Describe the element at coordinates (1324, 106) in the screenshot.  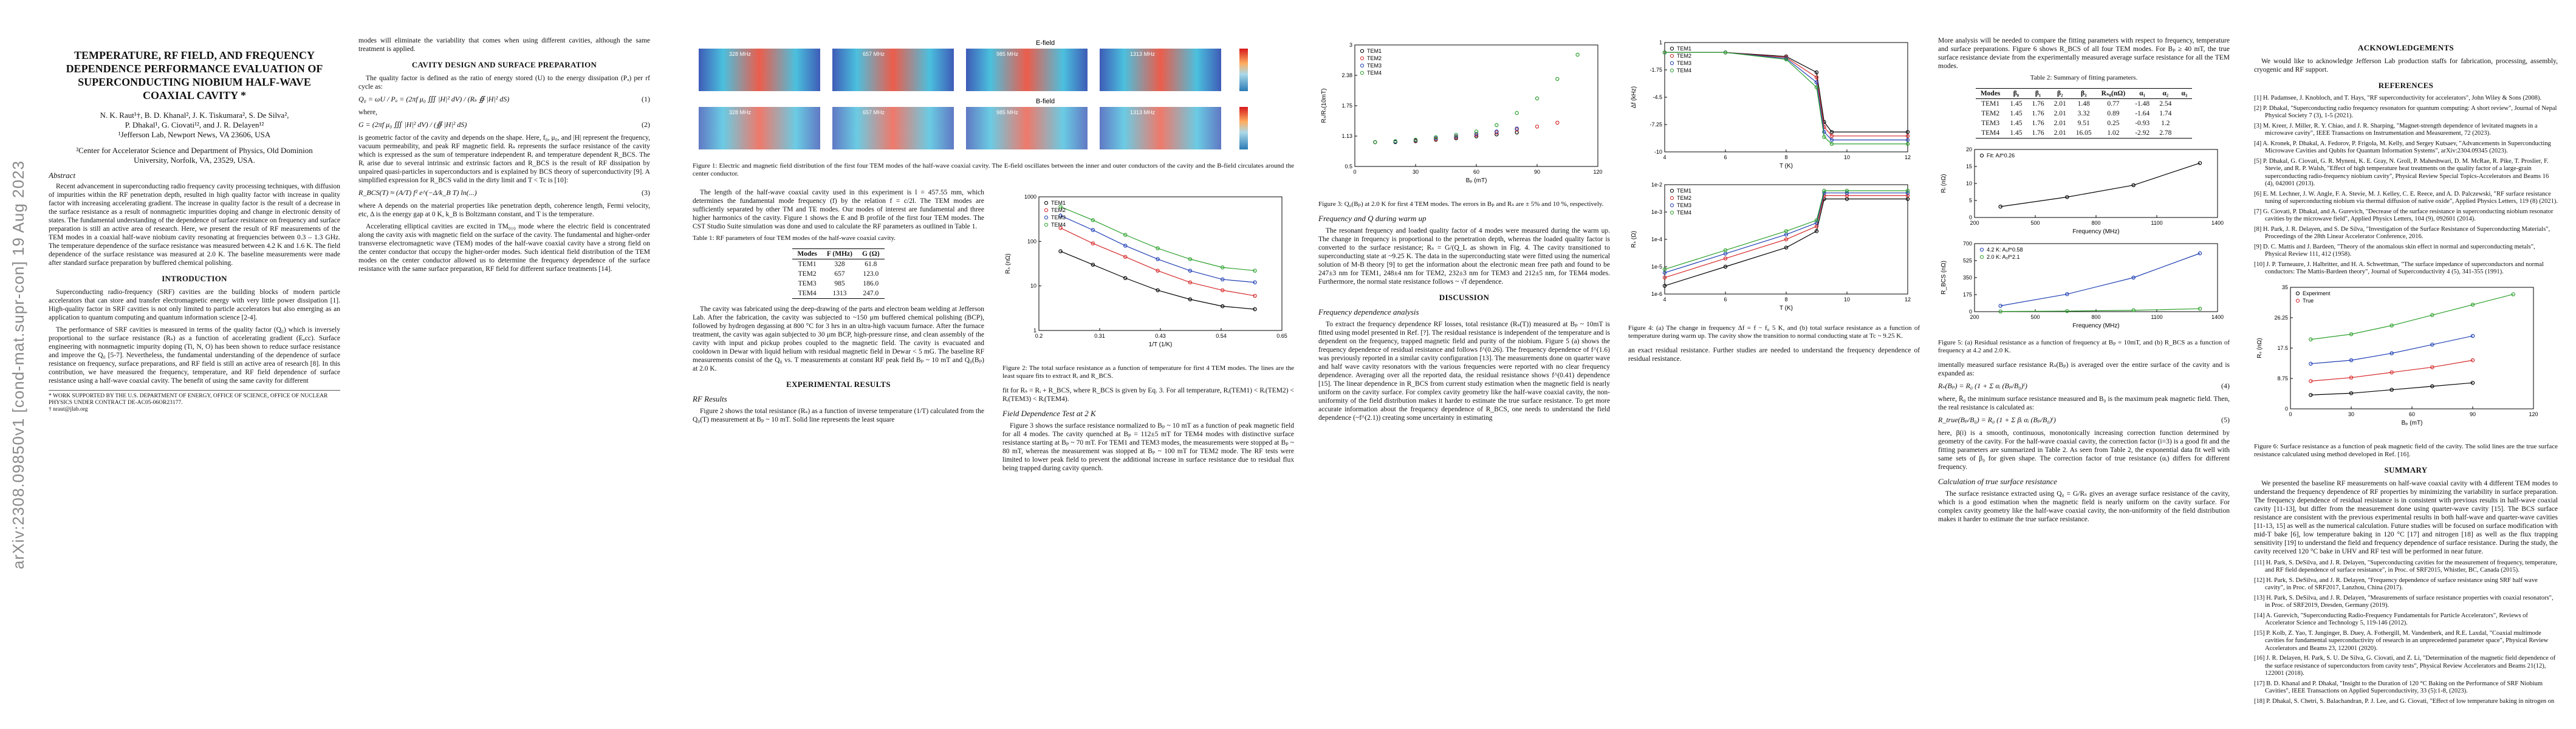
I see `y-axis-label: Rₛ/Rₛ(10mT)` at that location.